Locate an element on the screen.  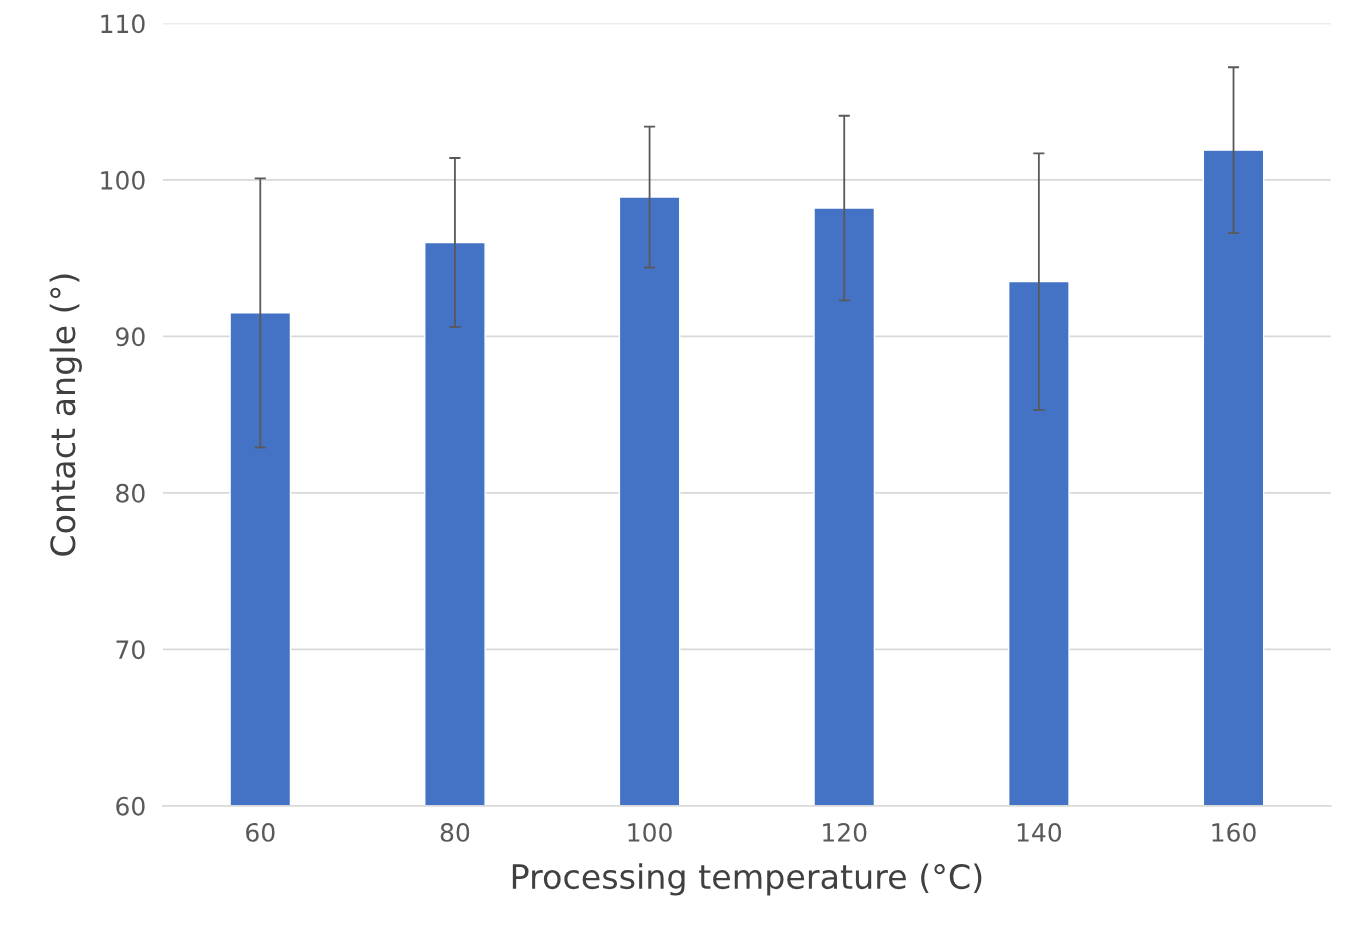
y-tick-label: 80 is located at coordinates (130, 493).